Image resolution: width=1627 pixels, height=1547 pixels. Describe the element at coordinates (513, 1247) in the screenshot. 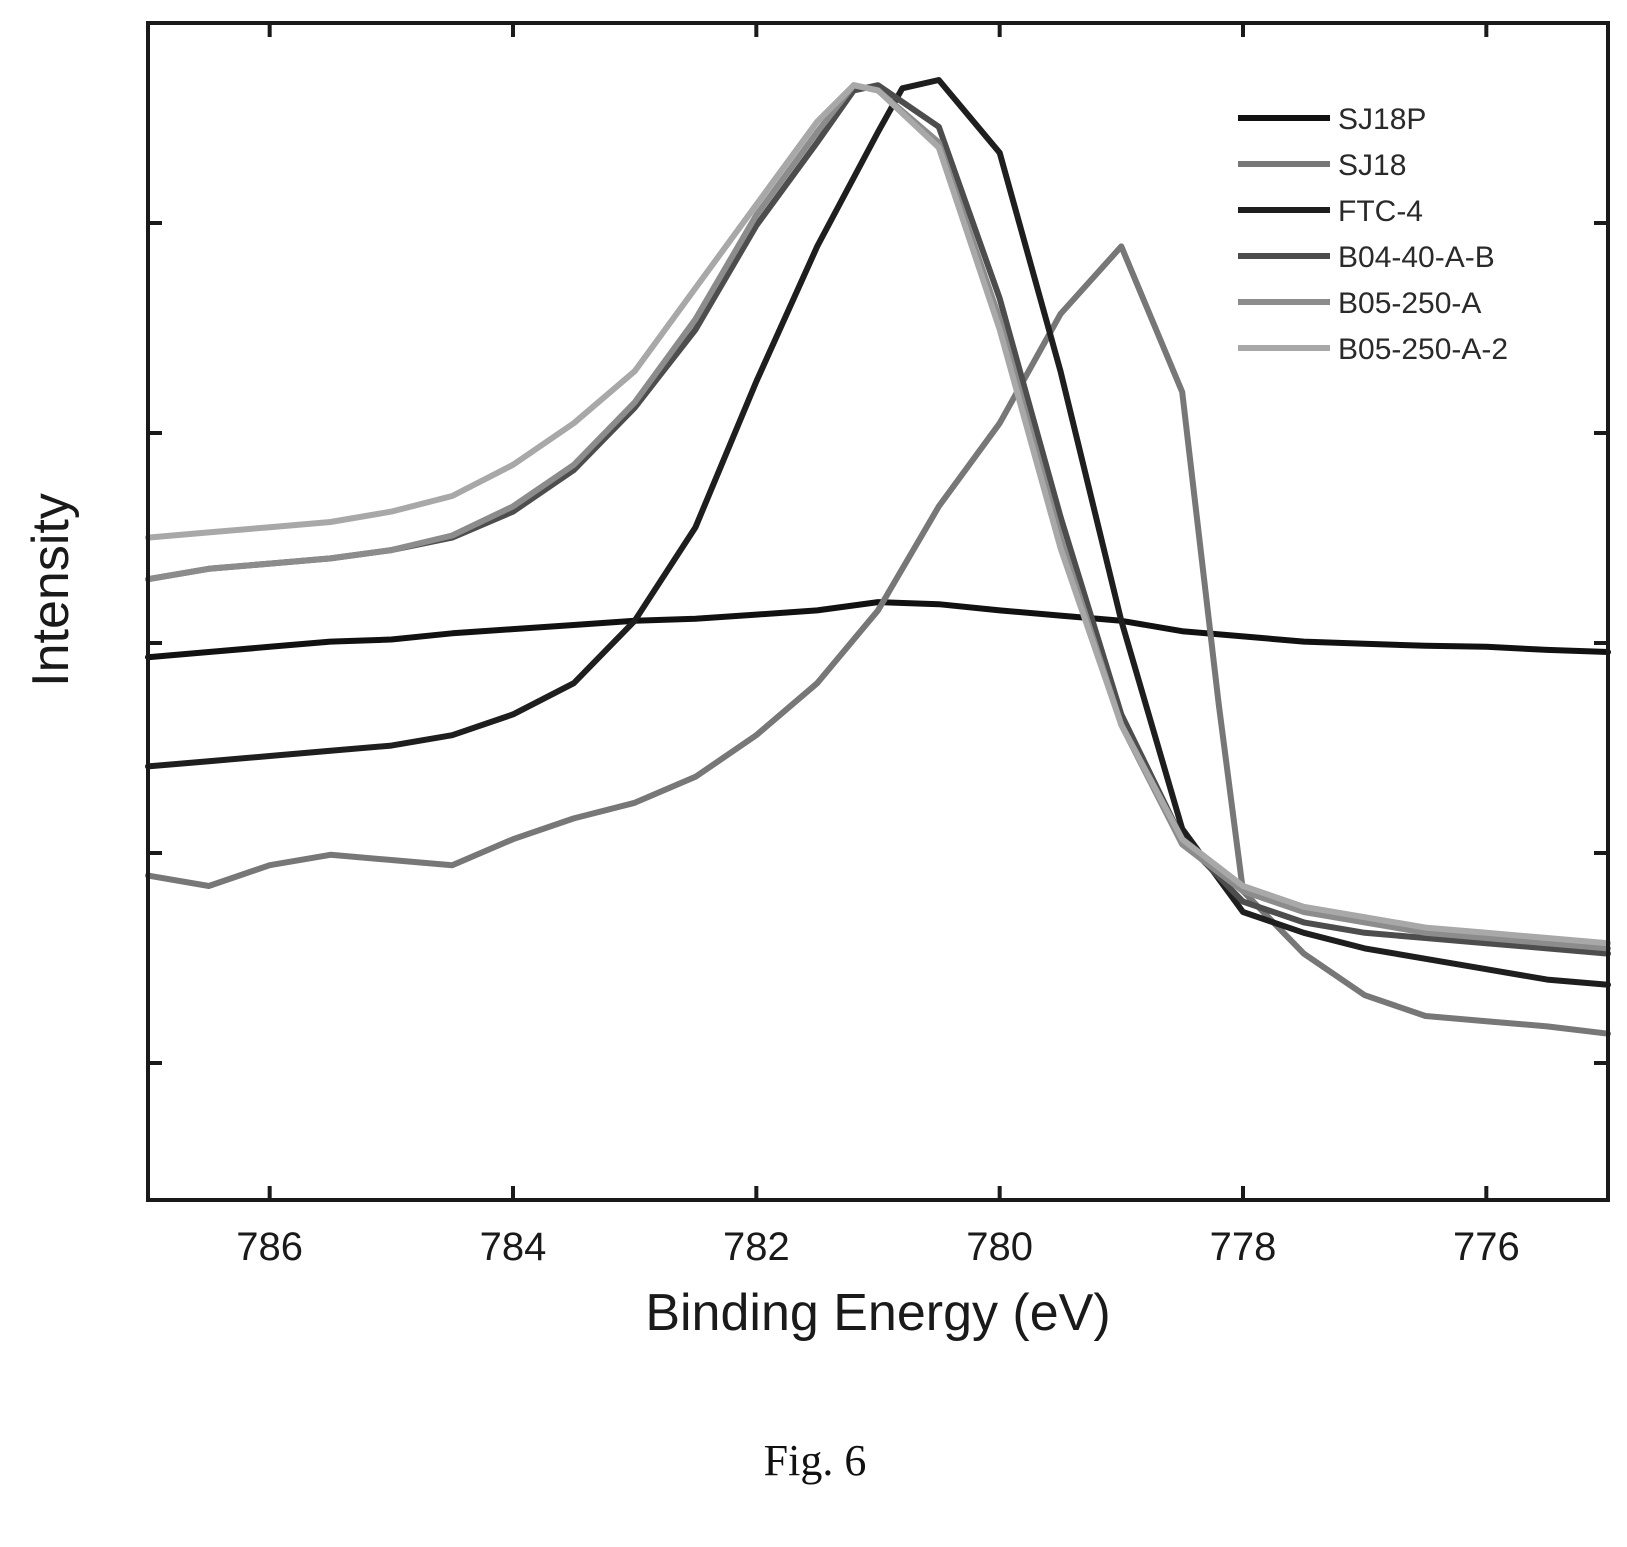

I see `x-tick-label: 784` at that location.